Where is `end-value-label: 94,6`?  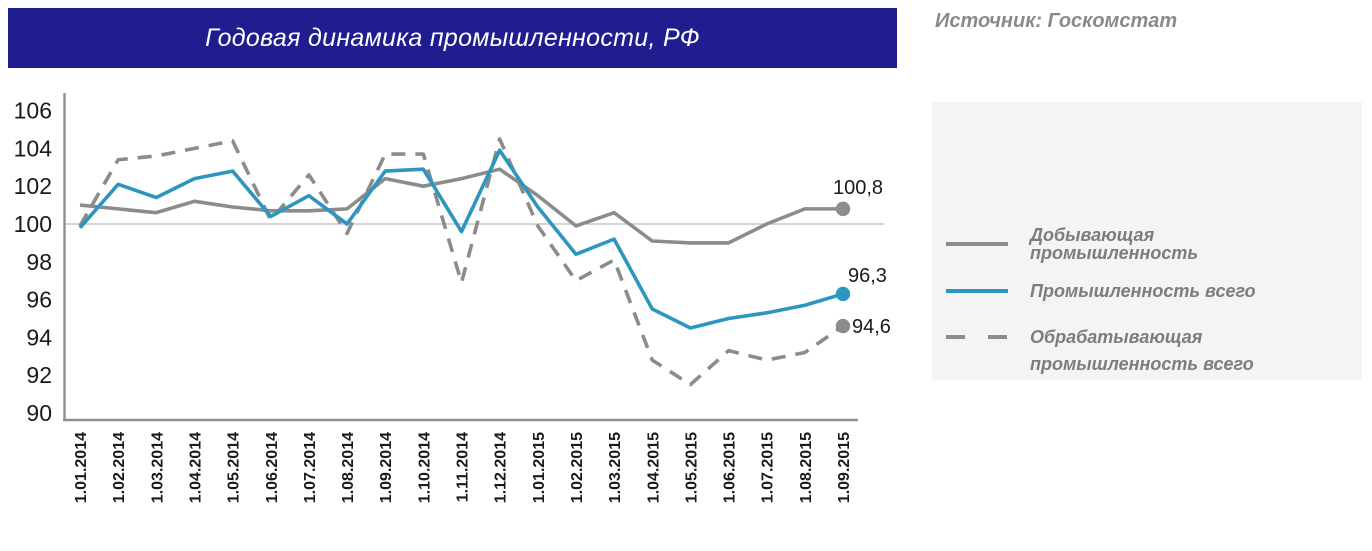
end-value-label: 94,6 is located at coordinates (871, 327).